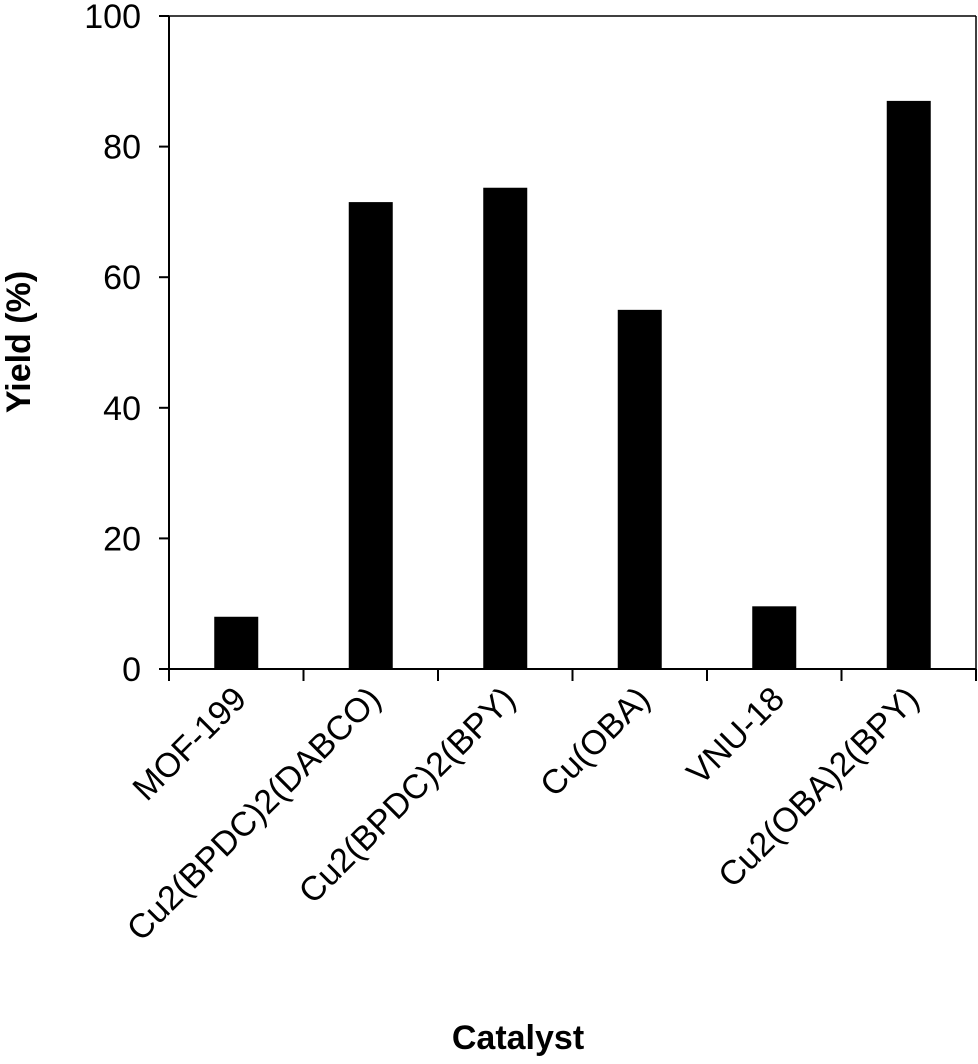  Describe the element at coordinates (122, 539) in the screenshot. I see `y-tick-label: 20` at that location.